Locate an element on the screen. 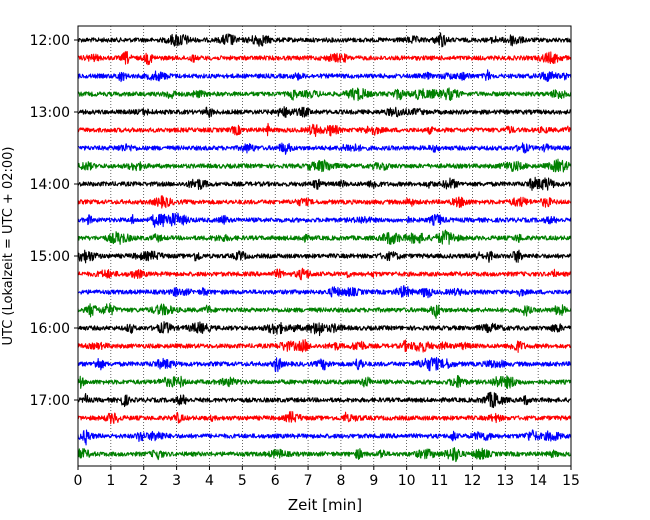  y-tick-label: 15:00 is located at coordinates (50, 257).